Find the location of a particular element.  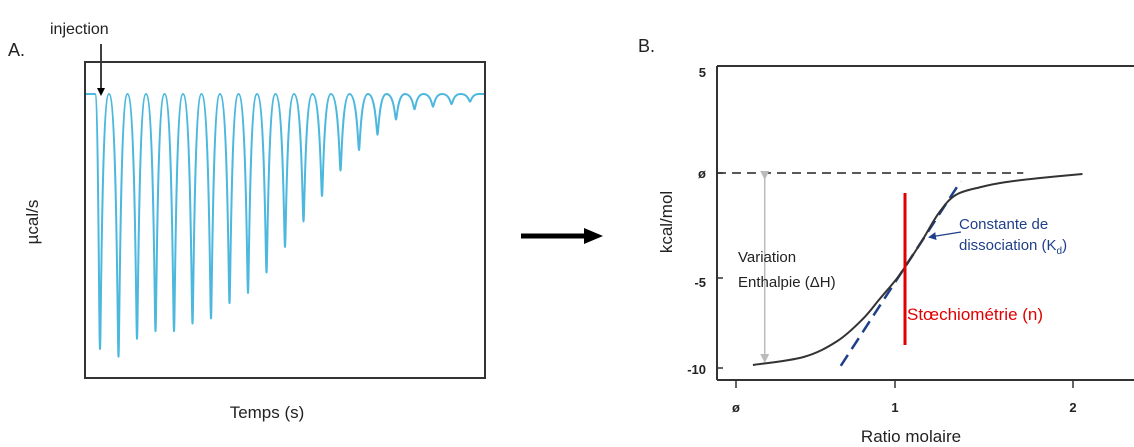

kd-pointer-arrow is located at coordinates (945, 235).